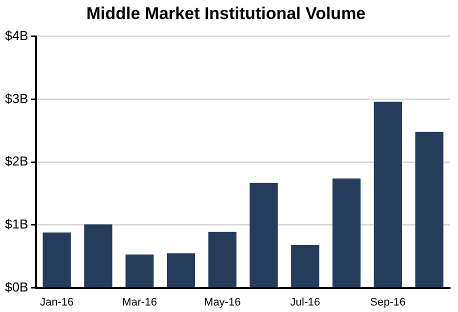  I want to click on x-tick-label: Jan-16, so click(57, 302).